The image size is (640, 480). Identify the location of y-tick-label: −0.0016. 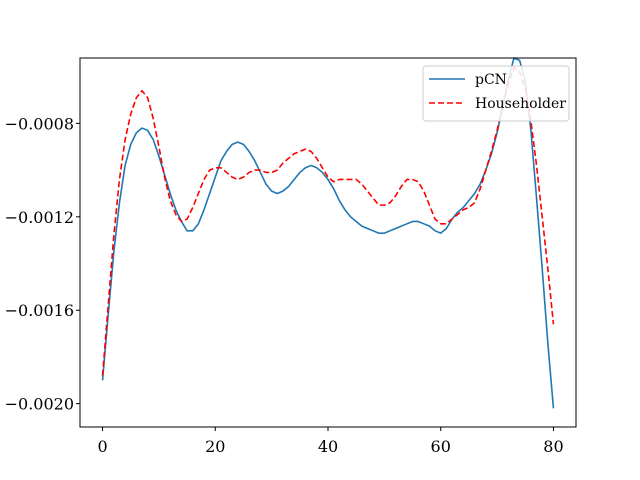
(39, 310).